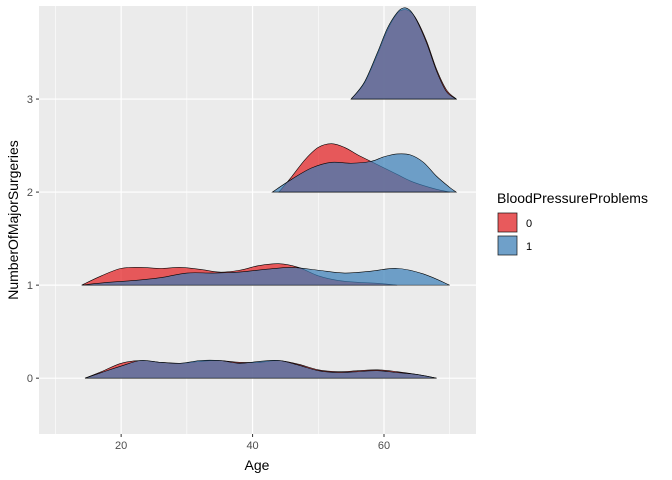 This screenshot has height=480, width=672. What do you see at coordinates (30, 100) in the screenshot?
I see `y-tick-label: 3` at bounding box center [30, 100].